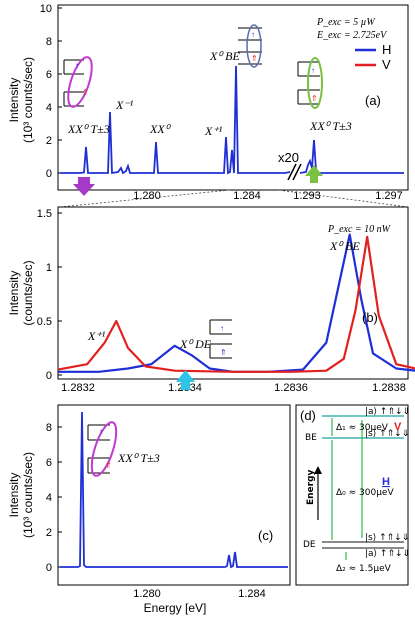 The image size is (415, 619). What do you see at coordinates (311, 487) in the screenshot?
I see `energy-axis-label: Energy` at bounding box center [311, 487].